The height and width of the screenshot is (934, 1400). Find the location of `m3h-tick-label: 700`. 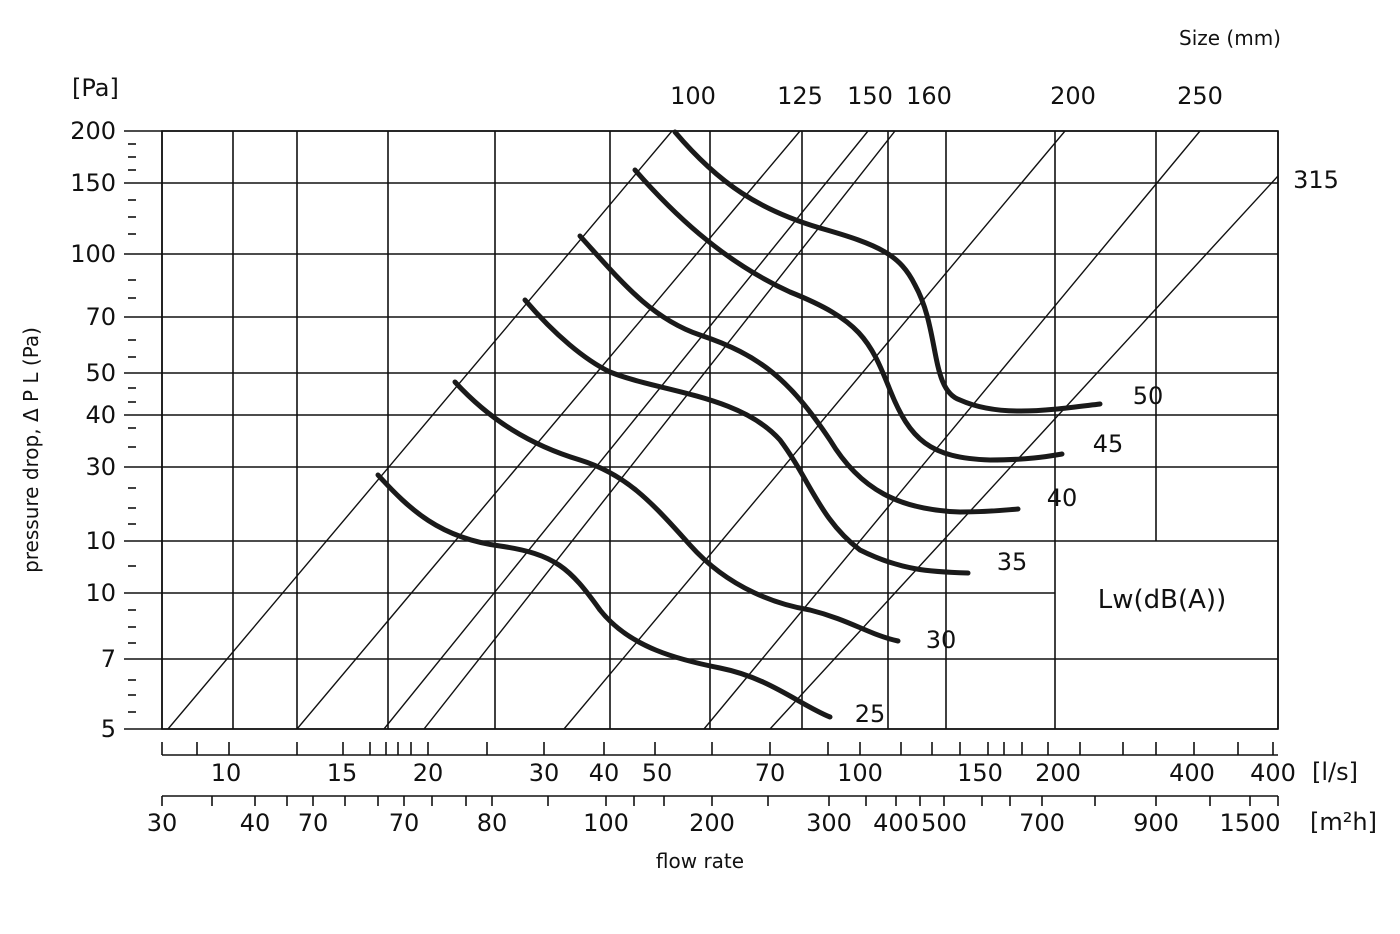

m3h-tick-label: 700 is located at coordinates (1042, 823).